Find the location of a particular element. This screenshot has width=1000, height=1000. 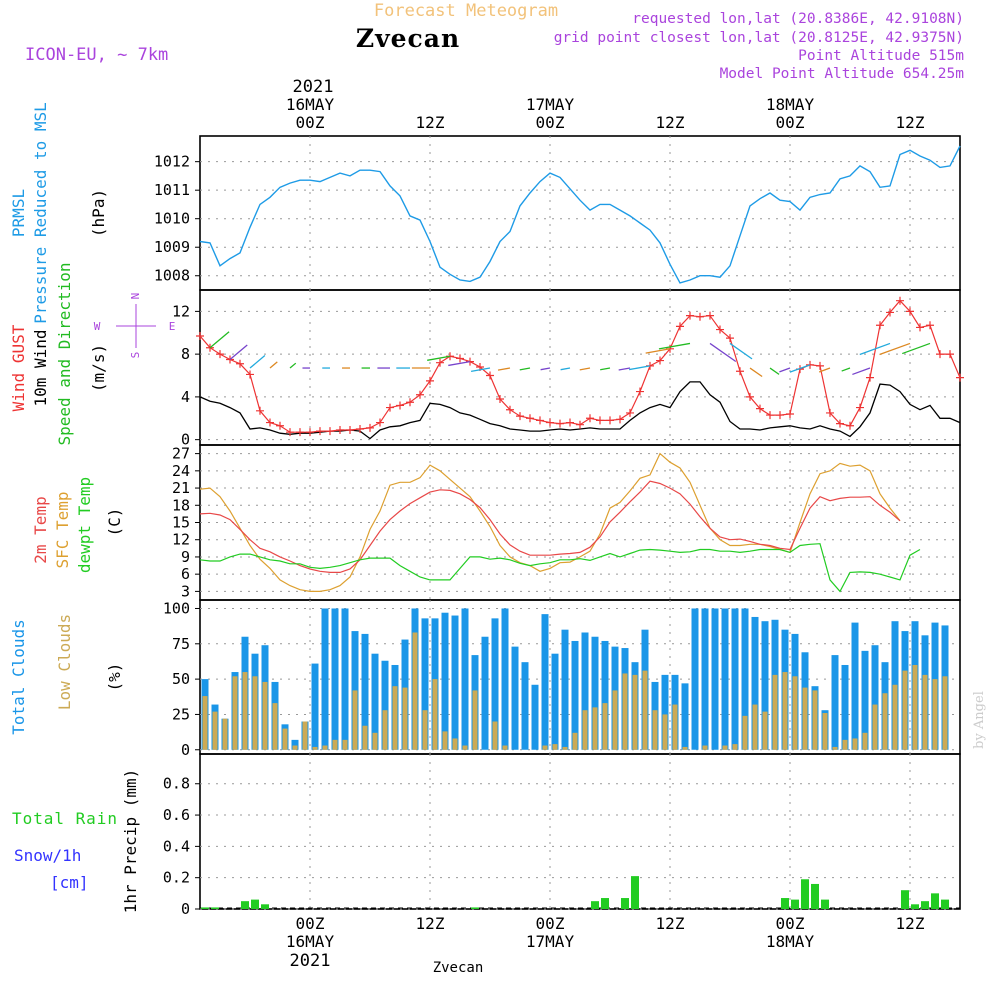

ytick-label-temperature-8: 27 is located at coordinates (181, 454).